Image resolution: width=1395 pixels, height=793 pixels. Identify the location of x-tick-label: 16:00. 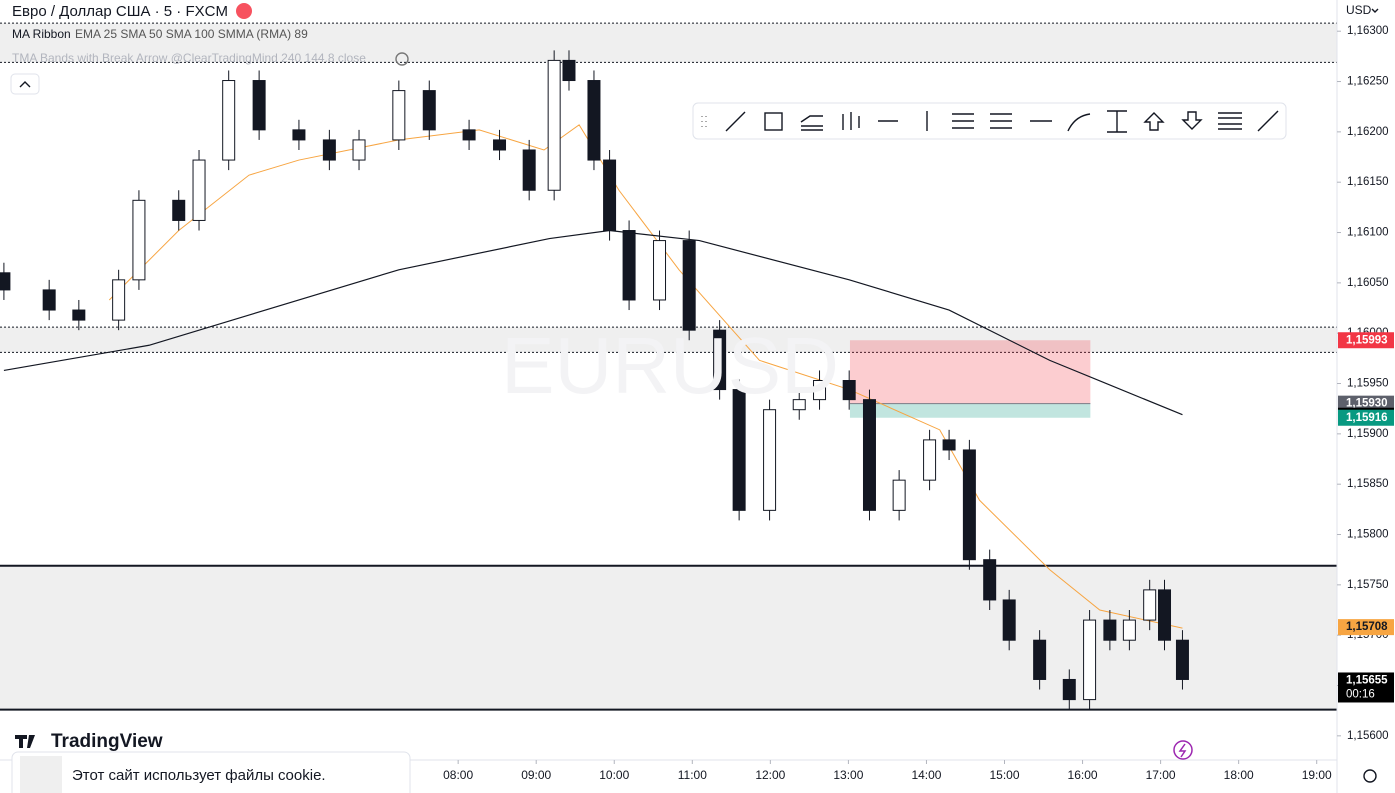
(1083, 775).